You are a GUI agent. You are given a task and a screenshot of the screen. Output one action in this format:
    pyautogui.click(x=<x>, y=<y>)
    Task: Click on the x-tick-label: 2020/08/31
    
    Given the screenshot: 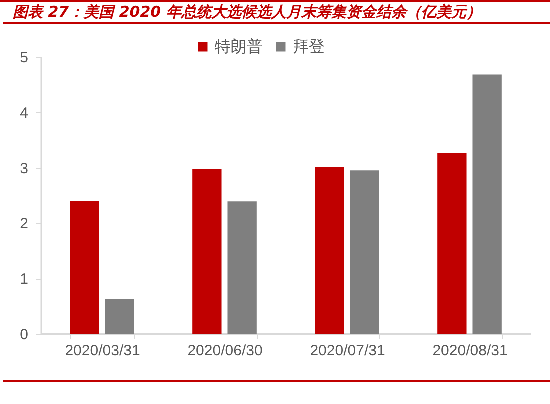 What is the action you would take?
    pyautogui.click(x=470, y=351)
    